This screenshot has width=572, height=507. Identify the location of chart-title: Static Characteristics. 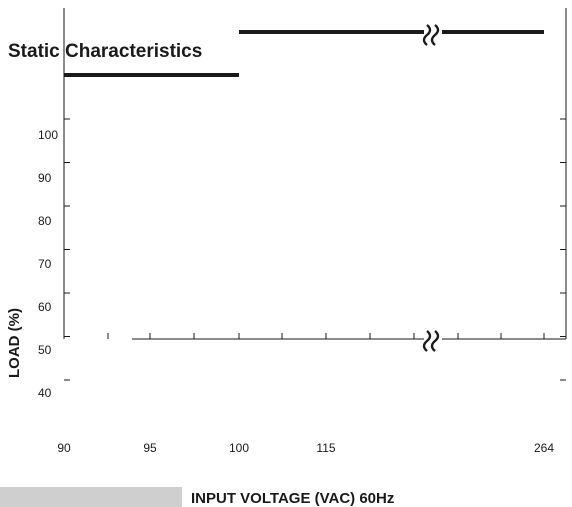
(105, 51).